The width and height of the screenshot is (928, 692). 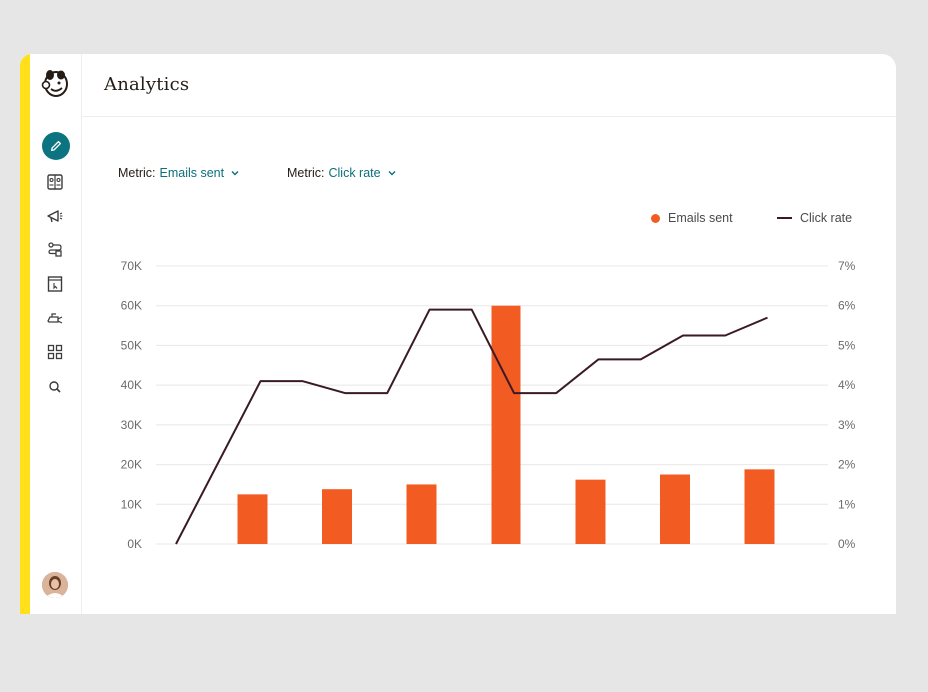 What do you see at coordinates (55, 182) in the screenshot?
I see `audience-icon` at bounding box center [55, 182].